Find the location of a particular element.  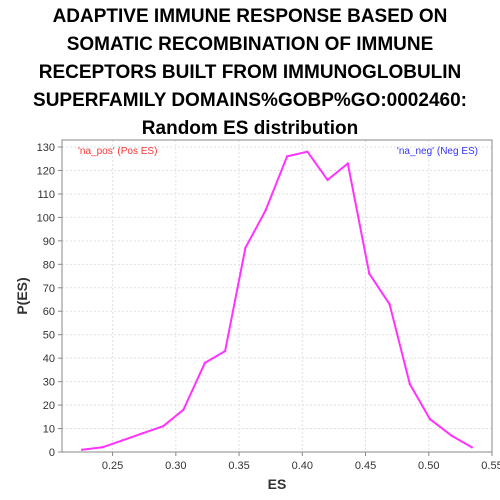

y-tick-label: 40 is located at coordinates (49, 359).